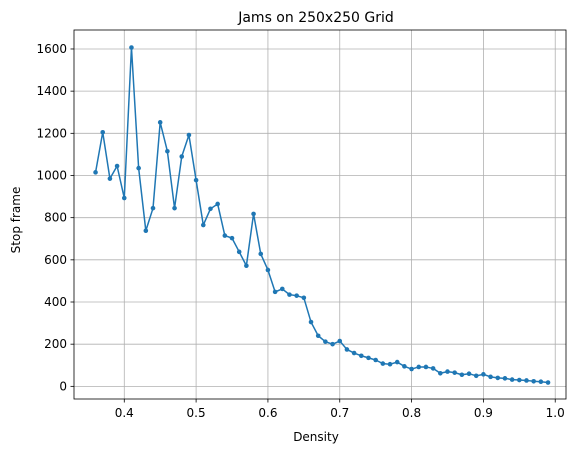 This screenshot has width=580, height=453. Describe the element at coordinates (55, 344) in the screenshot. I see `y-tick-label: 200` at that location.